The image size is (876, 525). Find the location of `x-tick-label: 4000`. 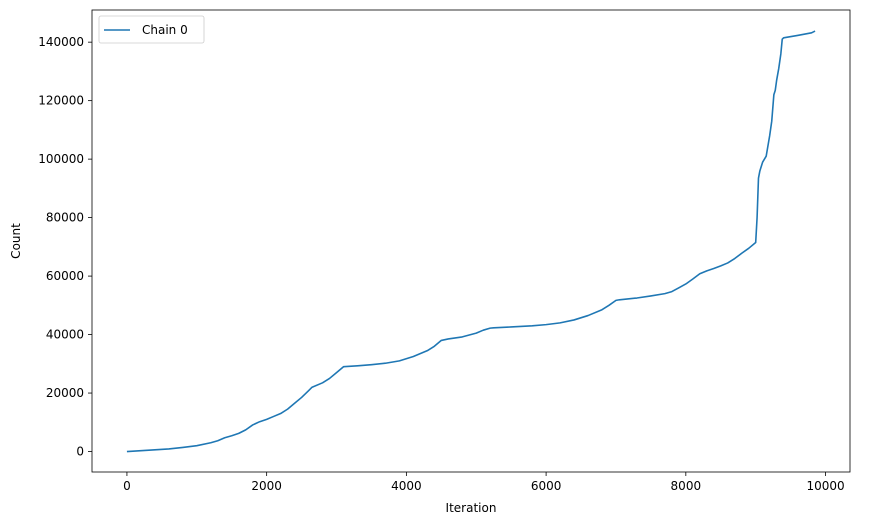

x-tick-label: 4000 is located at coordinates (406, 486).